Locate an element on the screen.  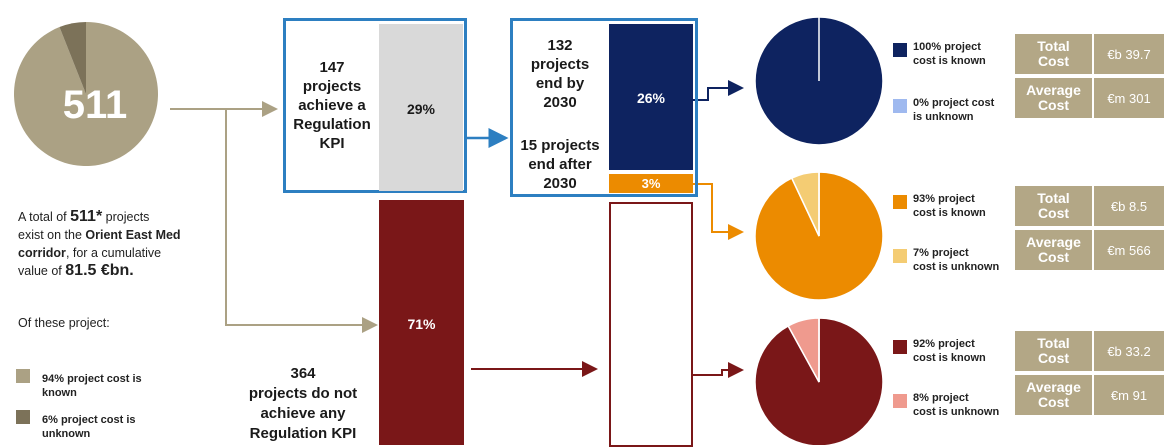
desc-corridor-word: corridor is located at coordinates (42, 253).